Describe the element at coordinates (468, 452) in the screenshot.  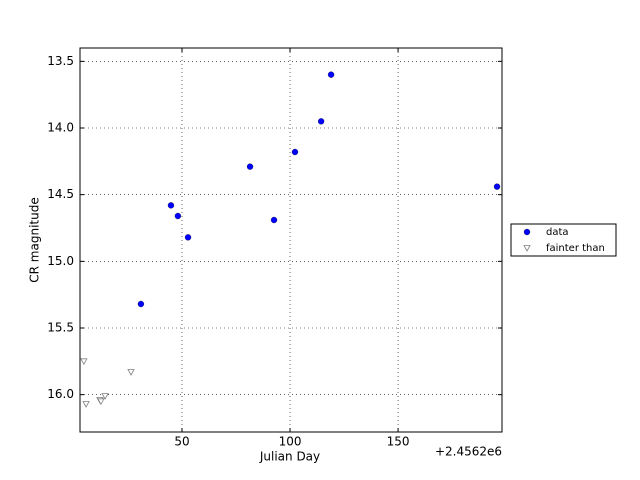
I see `x-offset-label: +2.4562e6` at that location.